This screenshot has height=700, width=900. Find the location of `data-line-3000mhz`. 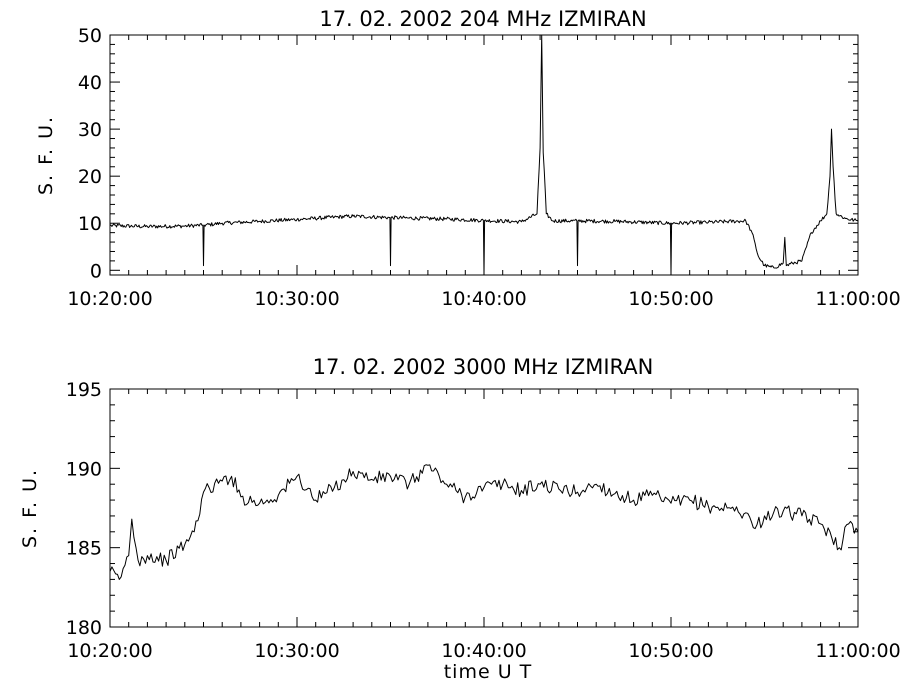

data-line-3000mhz is located at coordinates (484, 522).